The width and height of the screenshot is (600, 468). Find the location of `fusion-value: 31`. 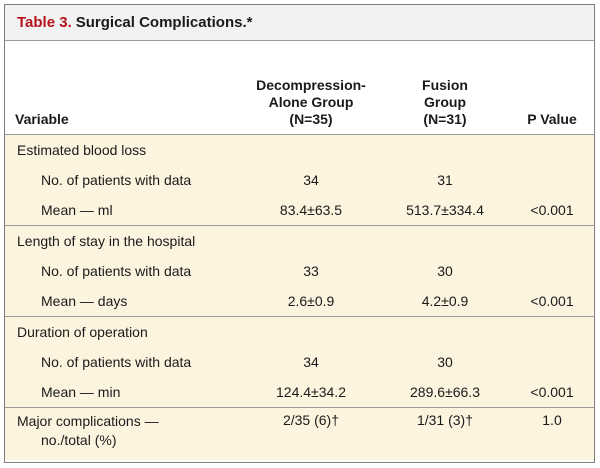

fusion-value: 31 is located at coordinates (445, 180).